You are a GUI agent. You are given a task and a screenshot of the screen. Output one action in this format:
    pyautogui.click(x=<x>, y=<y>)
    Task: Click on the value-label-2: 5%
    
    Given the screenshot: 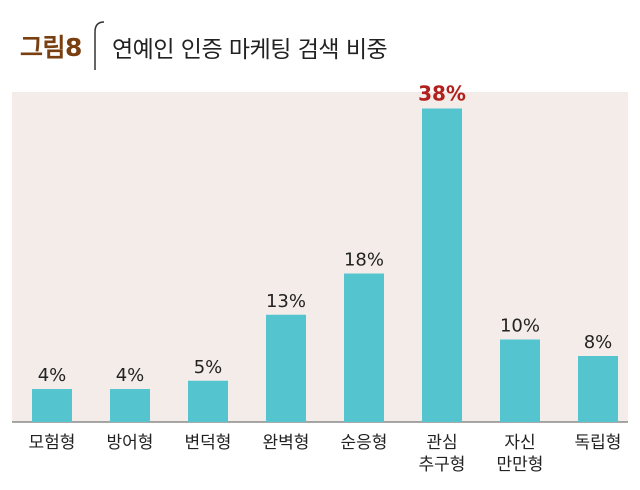 What is the action you would take?
    pyautogui.click(x=208, y=367)
    